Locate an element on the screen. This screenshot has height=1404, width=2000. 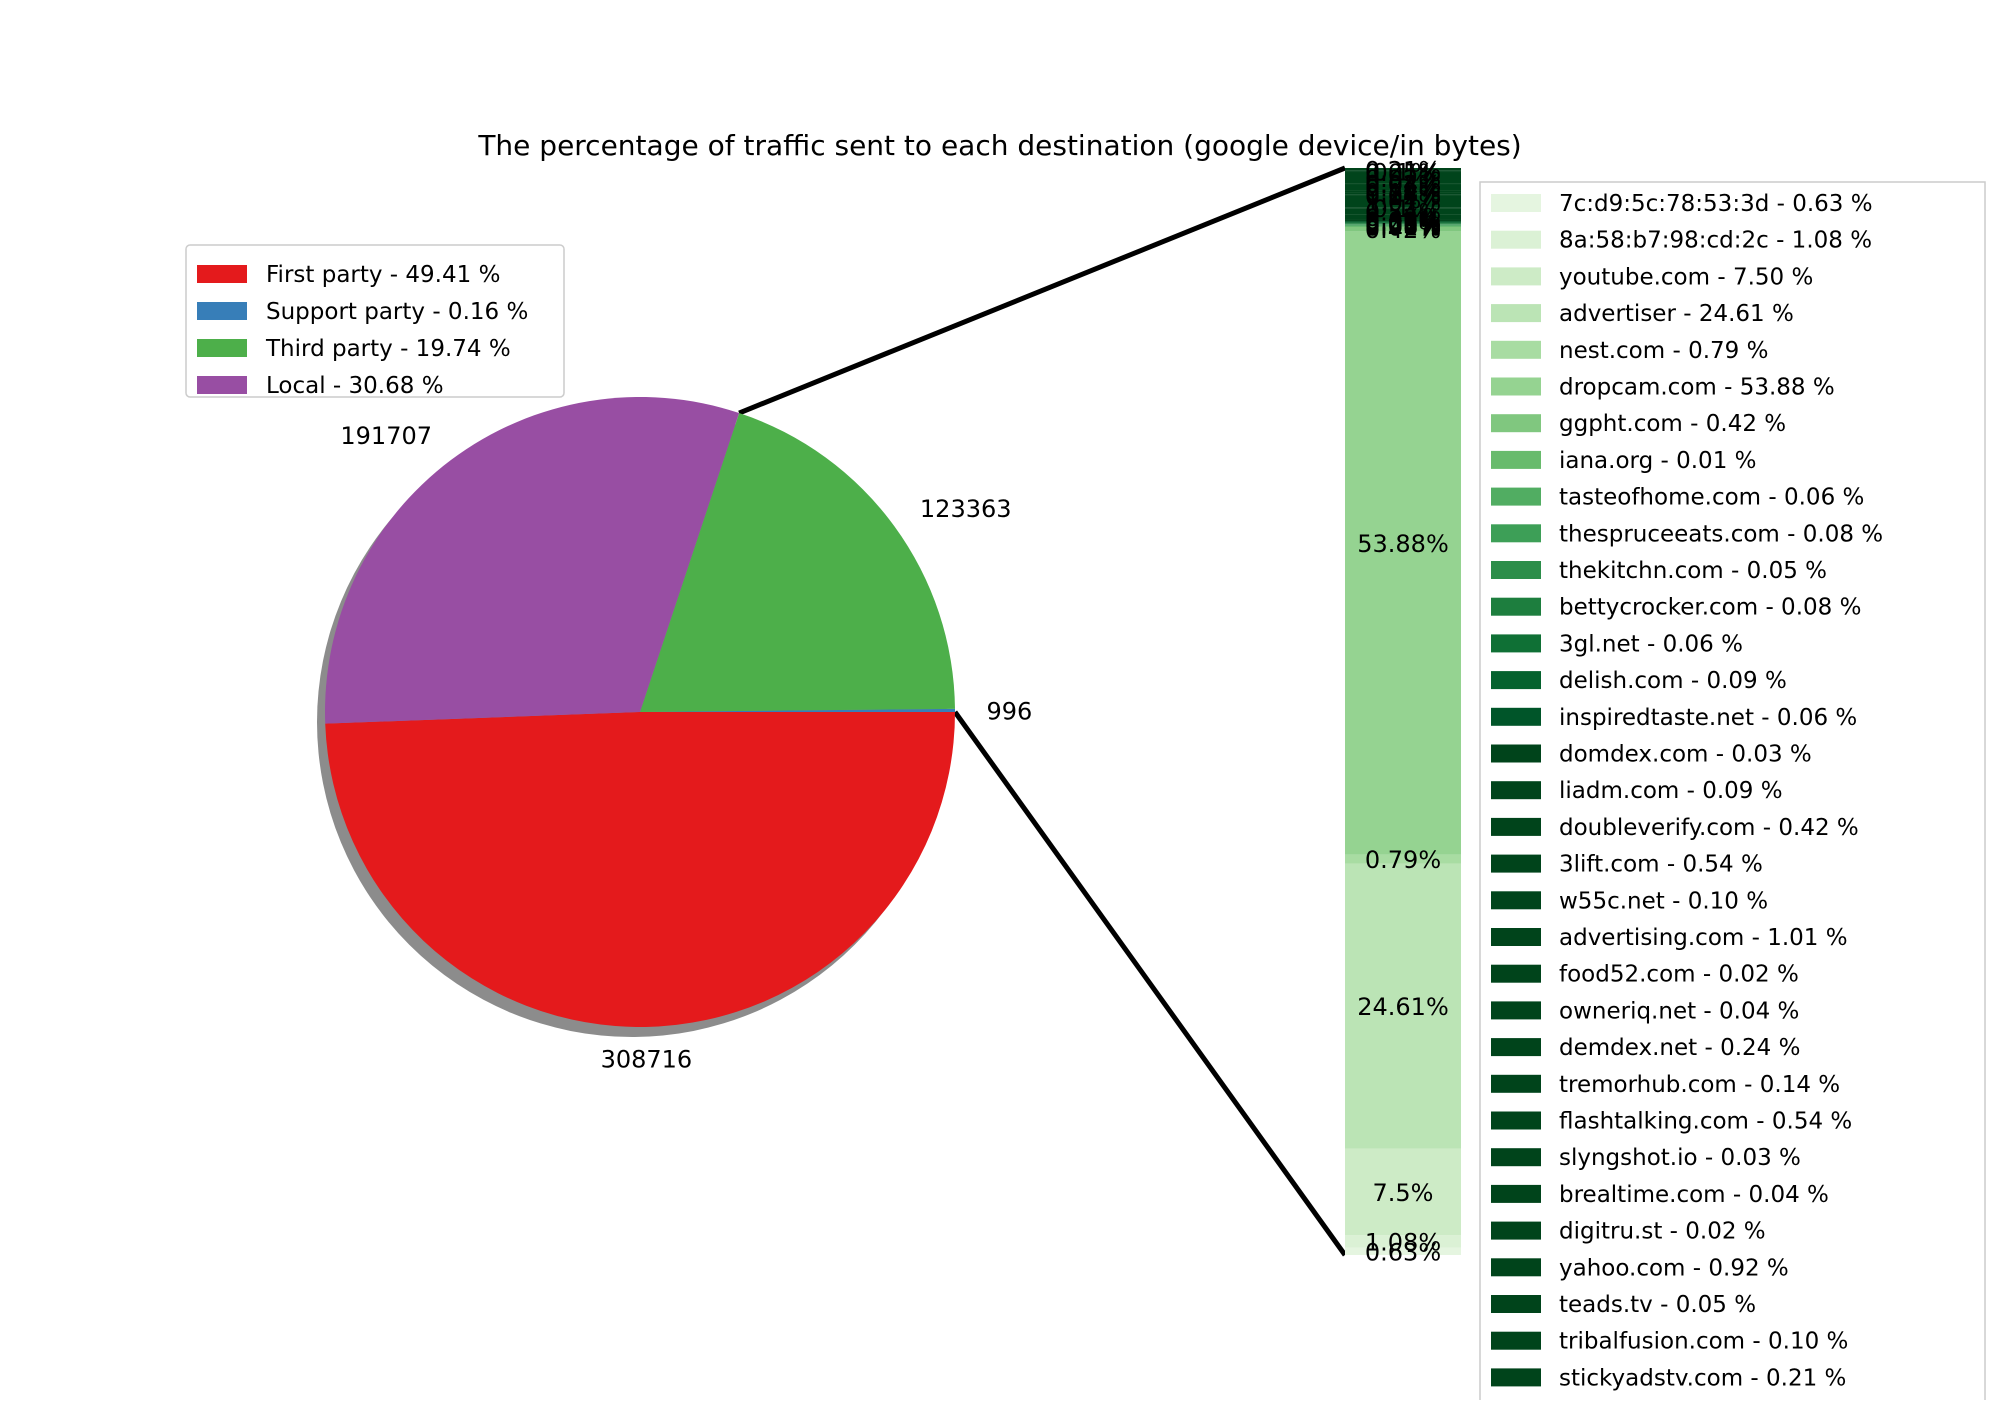
breakdown-legend-swatch-thespruceeats-com is located at coordinates (1516, 533).